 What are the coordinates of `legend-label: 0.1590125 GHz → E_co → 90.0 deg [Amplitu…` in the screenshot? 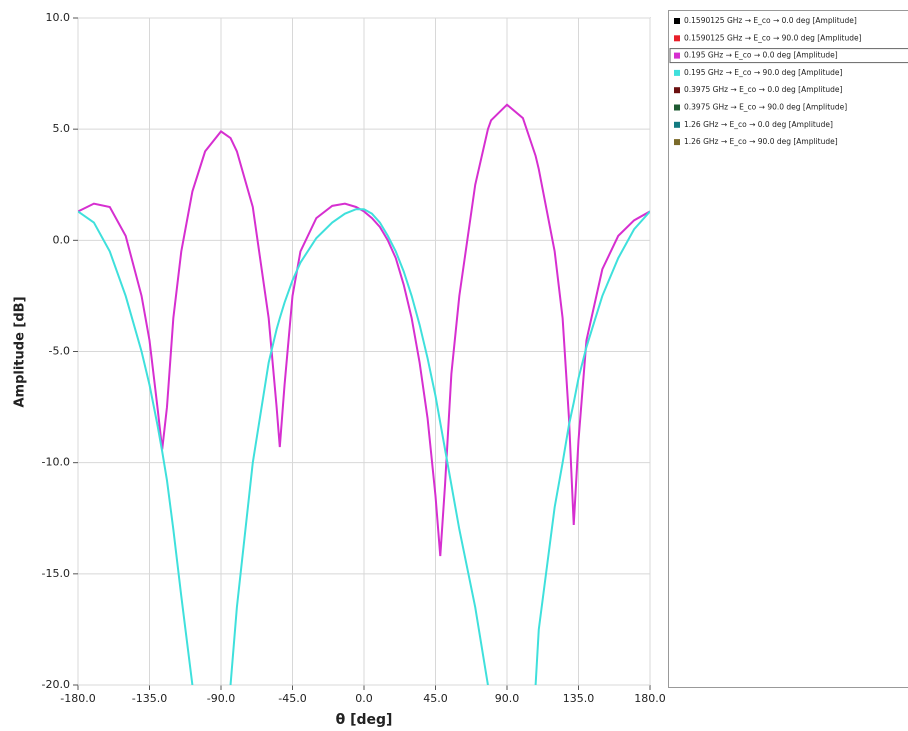 It's located at (773, 37).